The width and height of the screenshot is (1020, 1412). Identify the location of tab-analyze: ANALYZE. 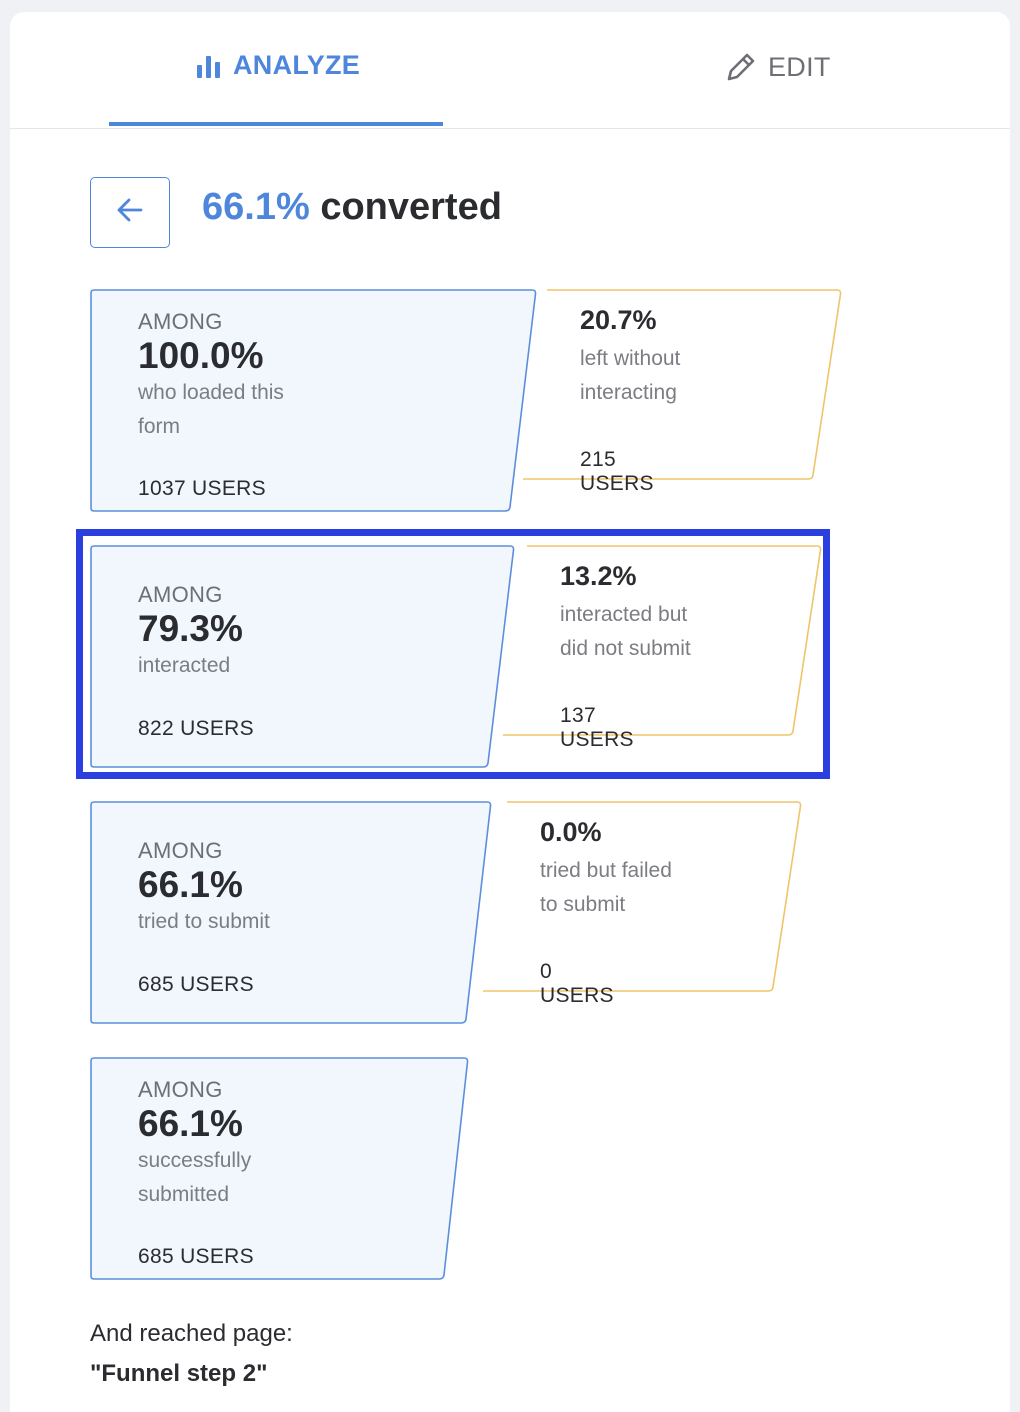
(277, 65).